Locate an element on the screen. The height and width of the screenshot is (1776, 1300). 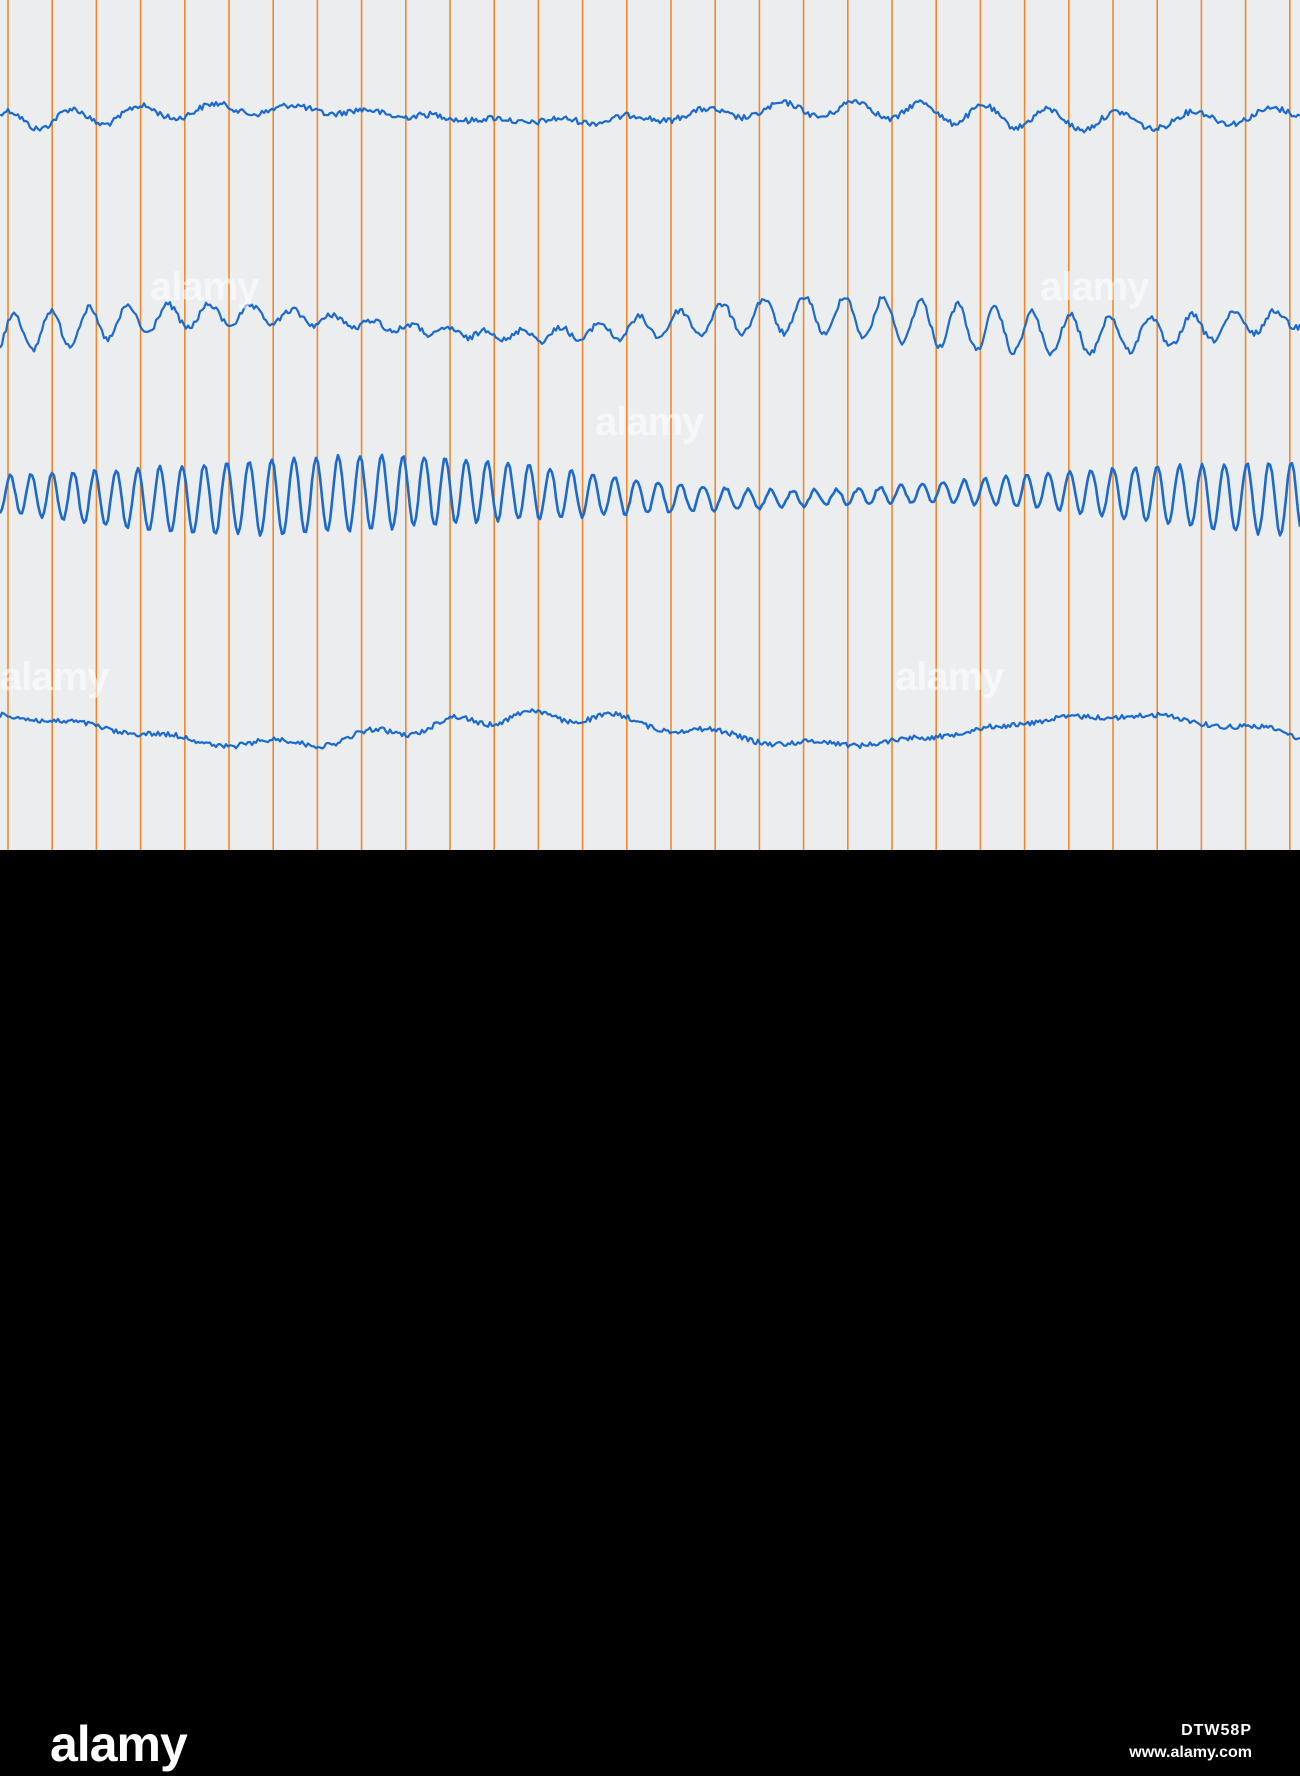
image-code: DTW58P is located at coordinates (1216, 1730).